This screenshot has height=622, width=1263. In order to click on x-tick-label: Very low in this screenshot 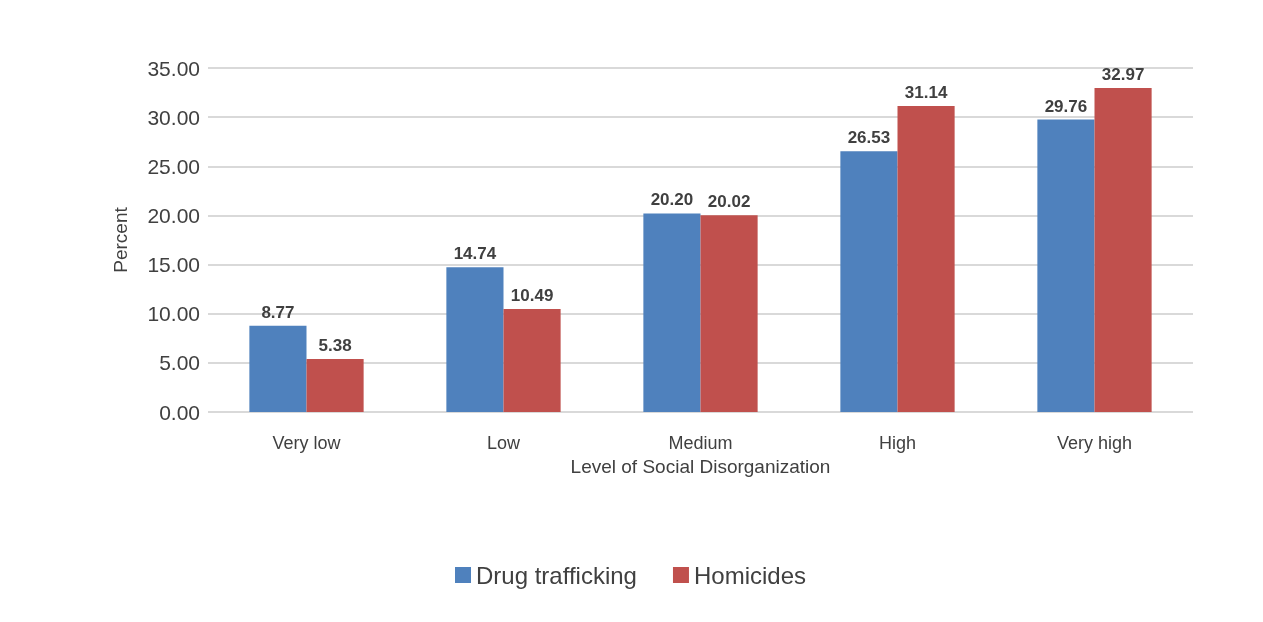, I will do `click(307, 443)`.